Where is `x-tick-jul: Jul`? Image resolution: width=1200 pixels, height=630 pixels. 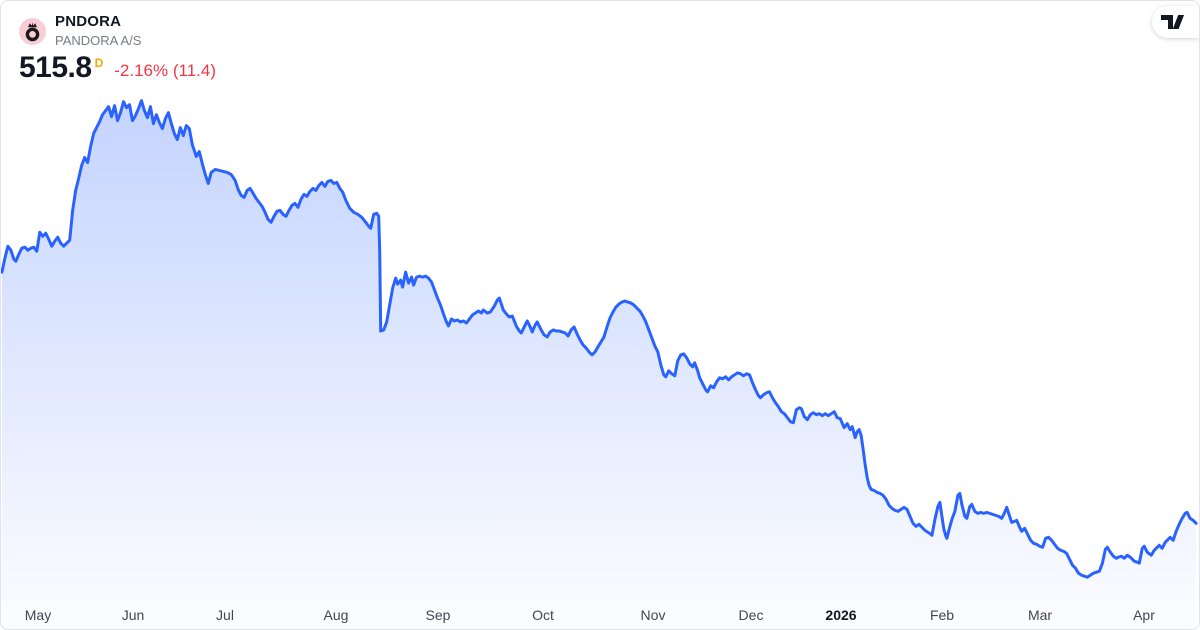
x-tick-jul: Jul is located at coordinates (225, 615).